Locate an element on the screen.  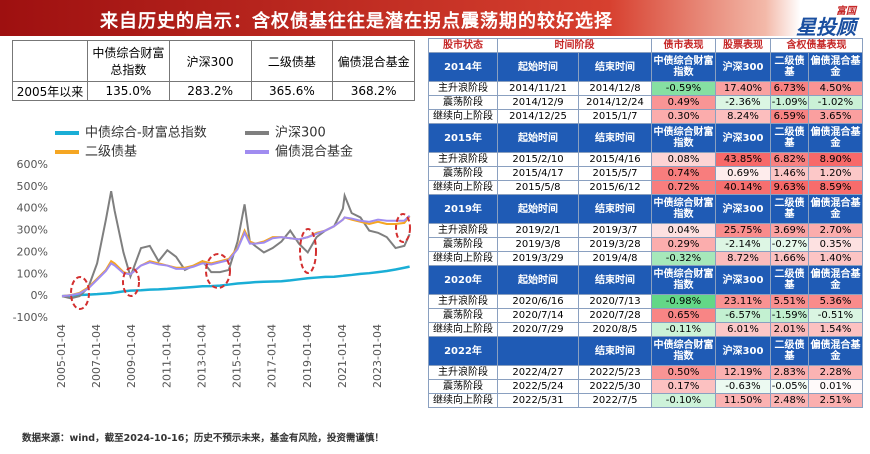
value-cell: 1.66% is located at coordinates (789, 258).